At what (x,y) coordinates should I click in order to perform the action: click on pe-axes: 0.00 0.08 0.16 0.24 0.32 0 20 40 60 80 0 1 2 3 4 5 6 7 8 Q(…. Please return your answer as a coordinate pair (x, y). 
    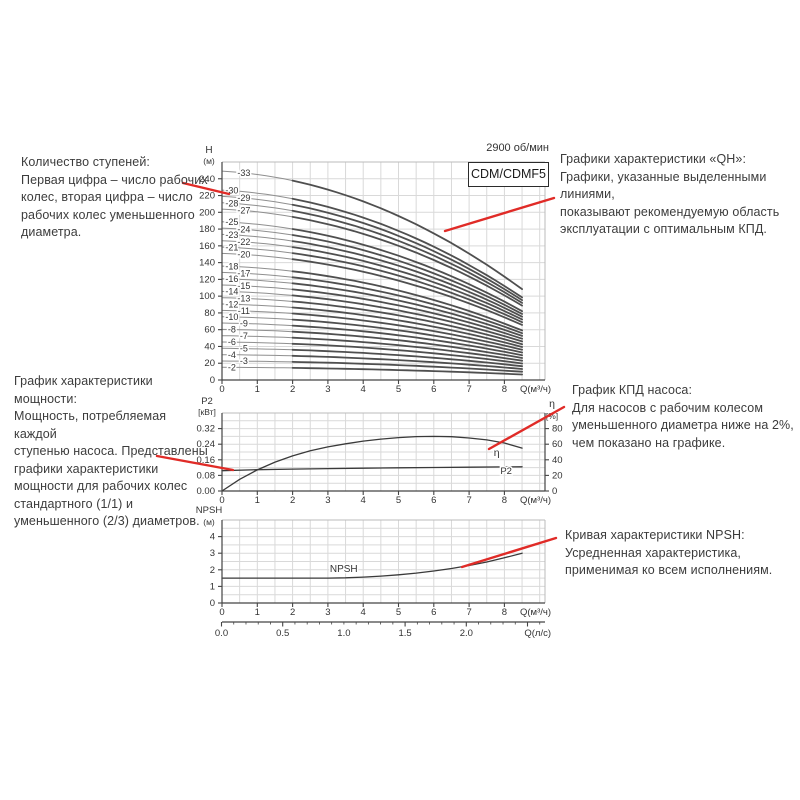
    Looking at the image, I should click on (380, 451).